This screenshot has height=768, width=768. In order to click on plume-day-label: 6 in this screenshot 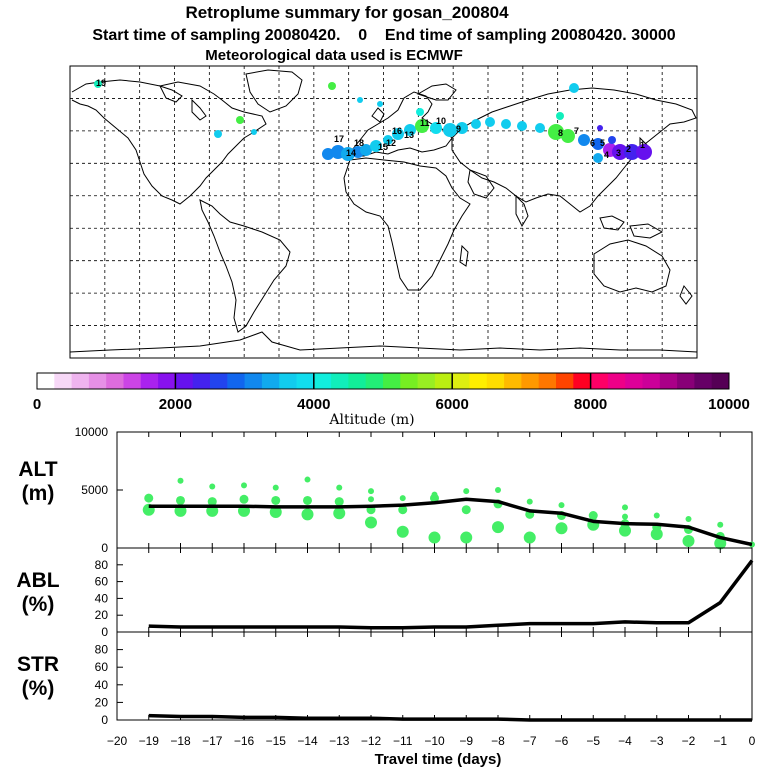, I will do `click(592, 143)`.